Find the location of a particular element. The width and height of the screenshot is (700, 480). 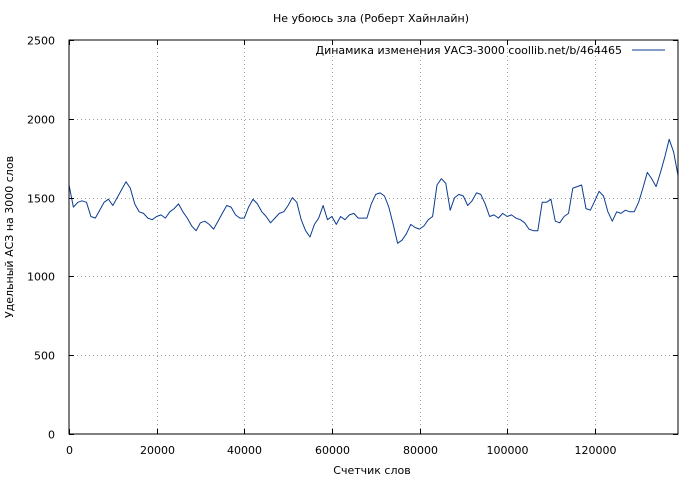

y-tick-label: 0 is located at coordinates (51, 435).